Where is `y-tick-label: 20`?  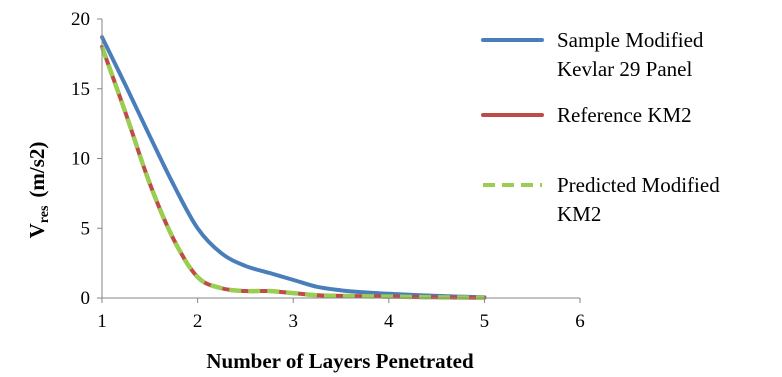
y-tick-label: 20 is located at coordinates (80, 19).